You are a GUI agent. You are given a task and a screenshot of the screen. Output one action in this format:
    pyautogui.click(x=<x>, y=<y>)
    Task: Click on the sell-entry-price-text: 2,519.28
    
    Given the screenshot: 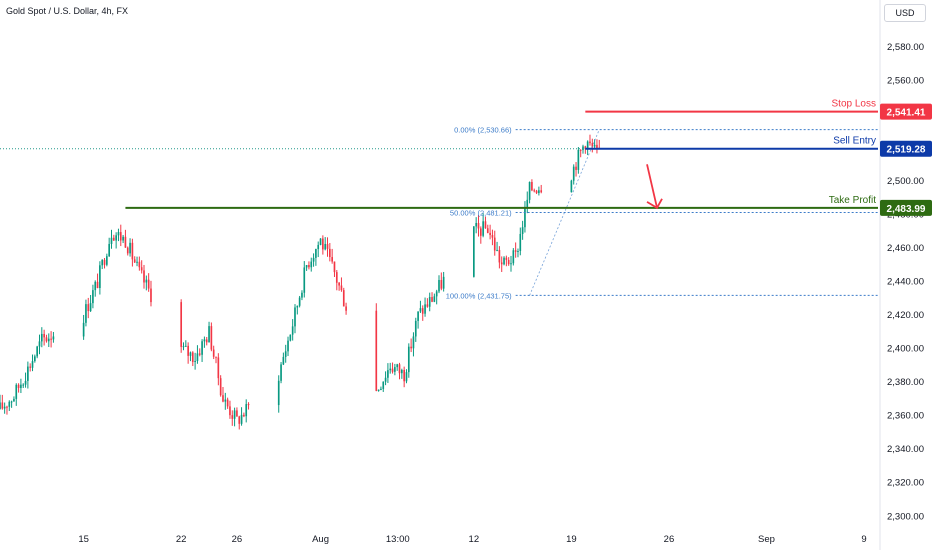 What is the action you would take?
    pyautogui.click(x=906, y=150)
    